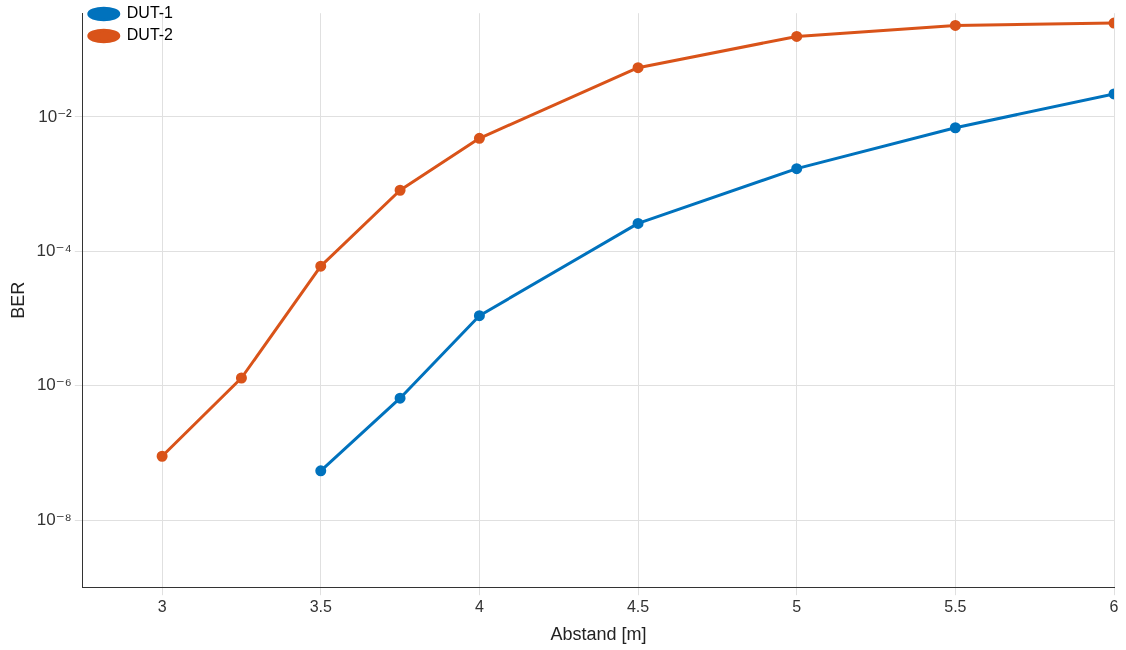  I want to click on x-axis-title: Abstand [m], so click(598, 634).